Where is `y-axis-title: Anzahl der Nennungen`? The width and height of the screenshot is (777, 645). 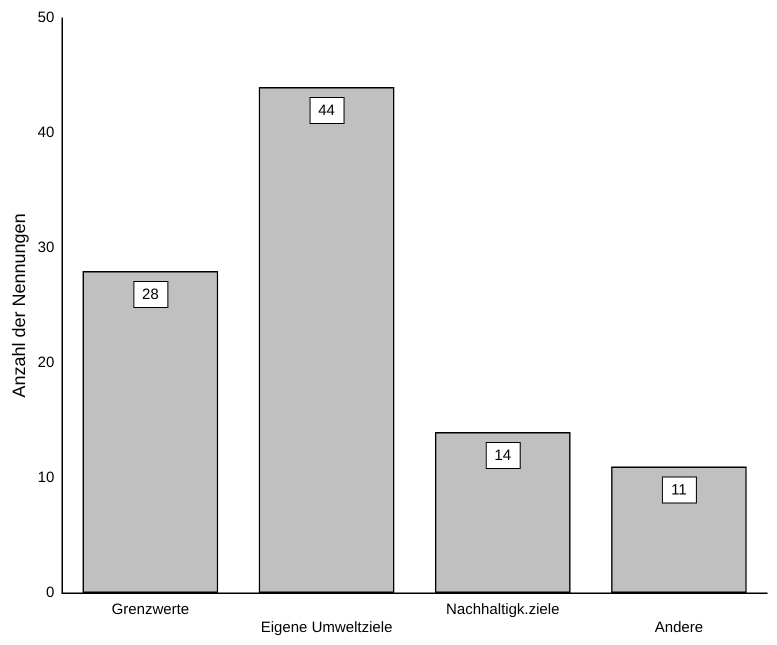
y-axis-title: Anzahl der Nennungen is located at coordinates (18, 305).